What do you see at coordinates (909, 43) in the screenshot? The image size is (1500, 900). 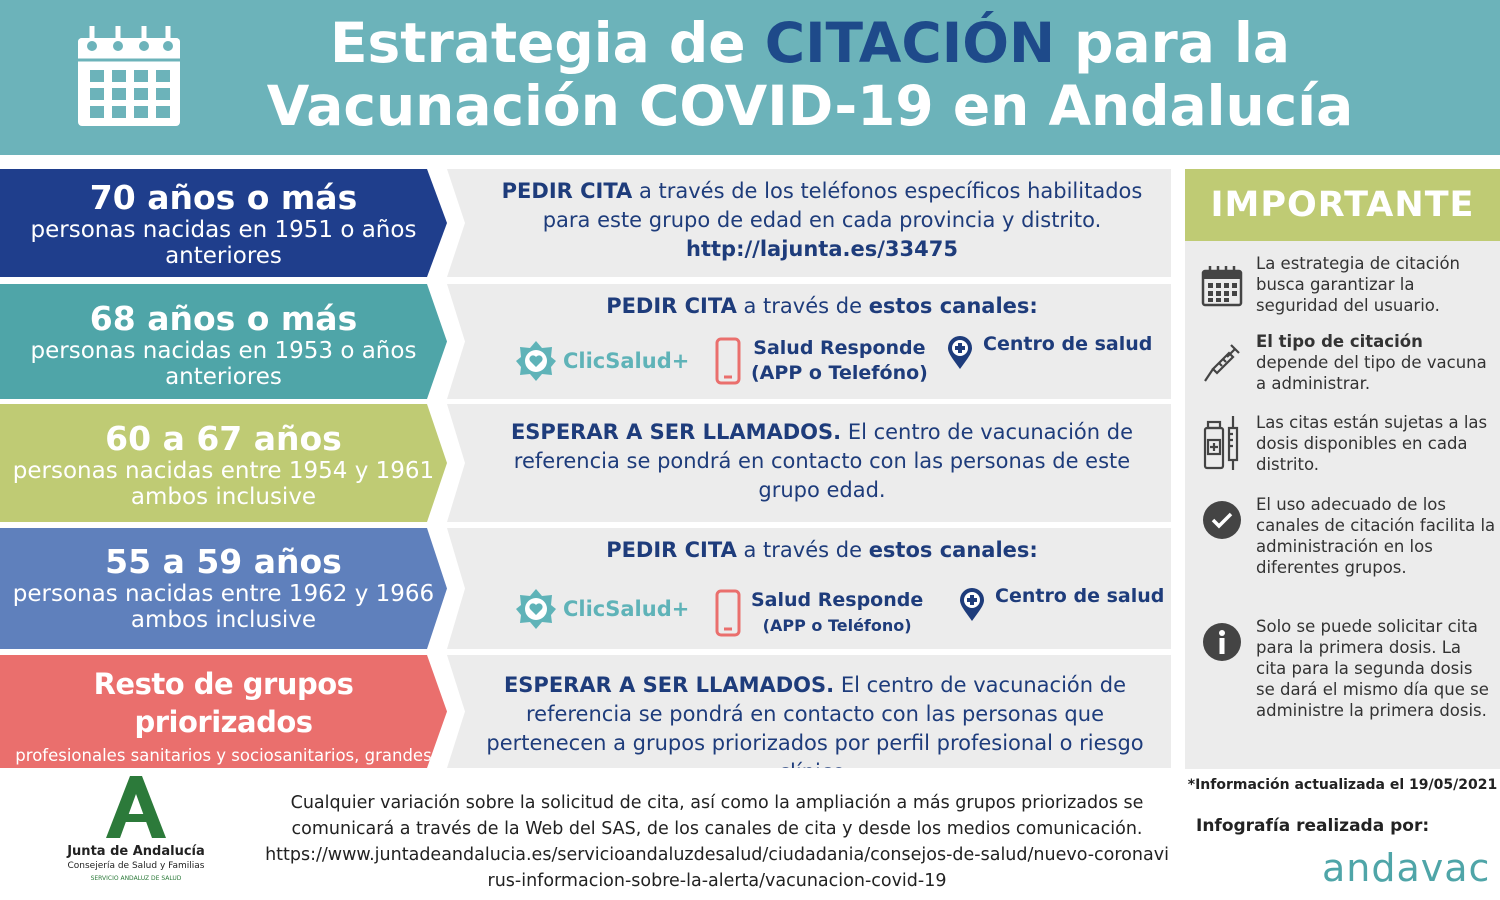 I see `title-highlight: CITACIÓN` at bounding box center [909, 43].